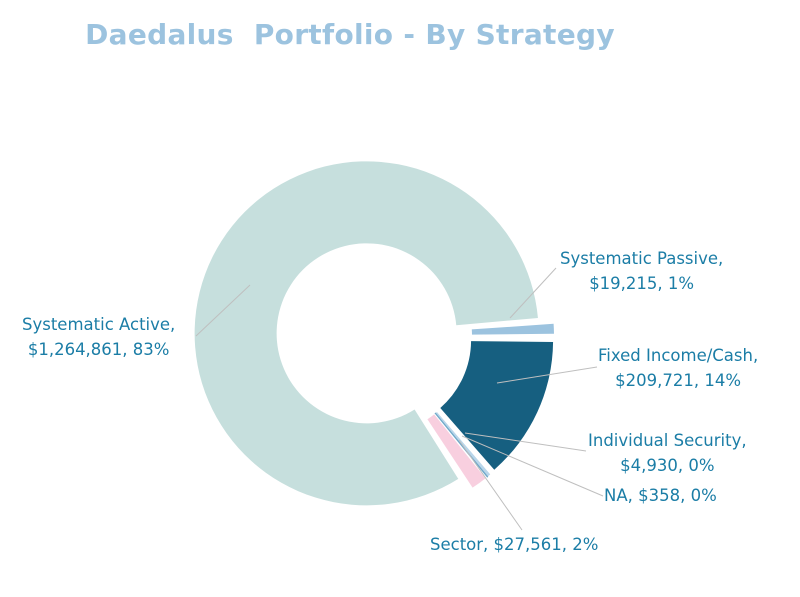 This screenshot has width=800, height=597. I want to click on slice-individual-security, so click(463, 444).